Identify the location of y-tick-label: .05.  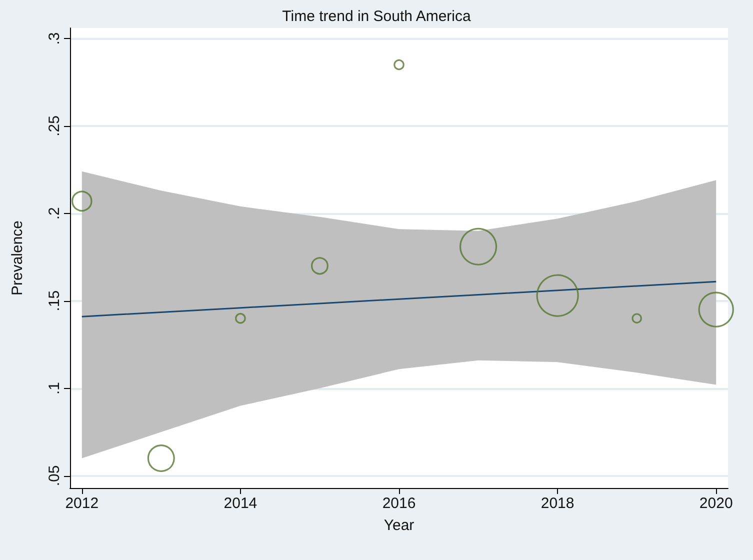
(54, 475).